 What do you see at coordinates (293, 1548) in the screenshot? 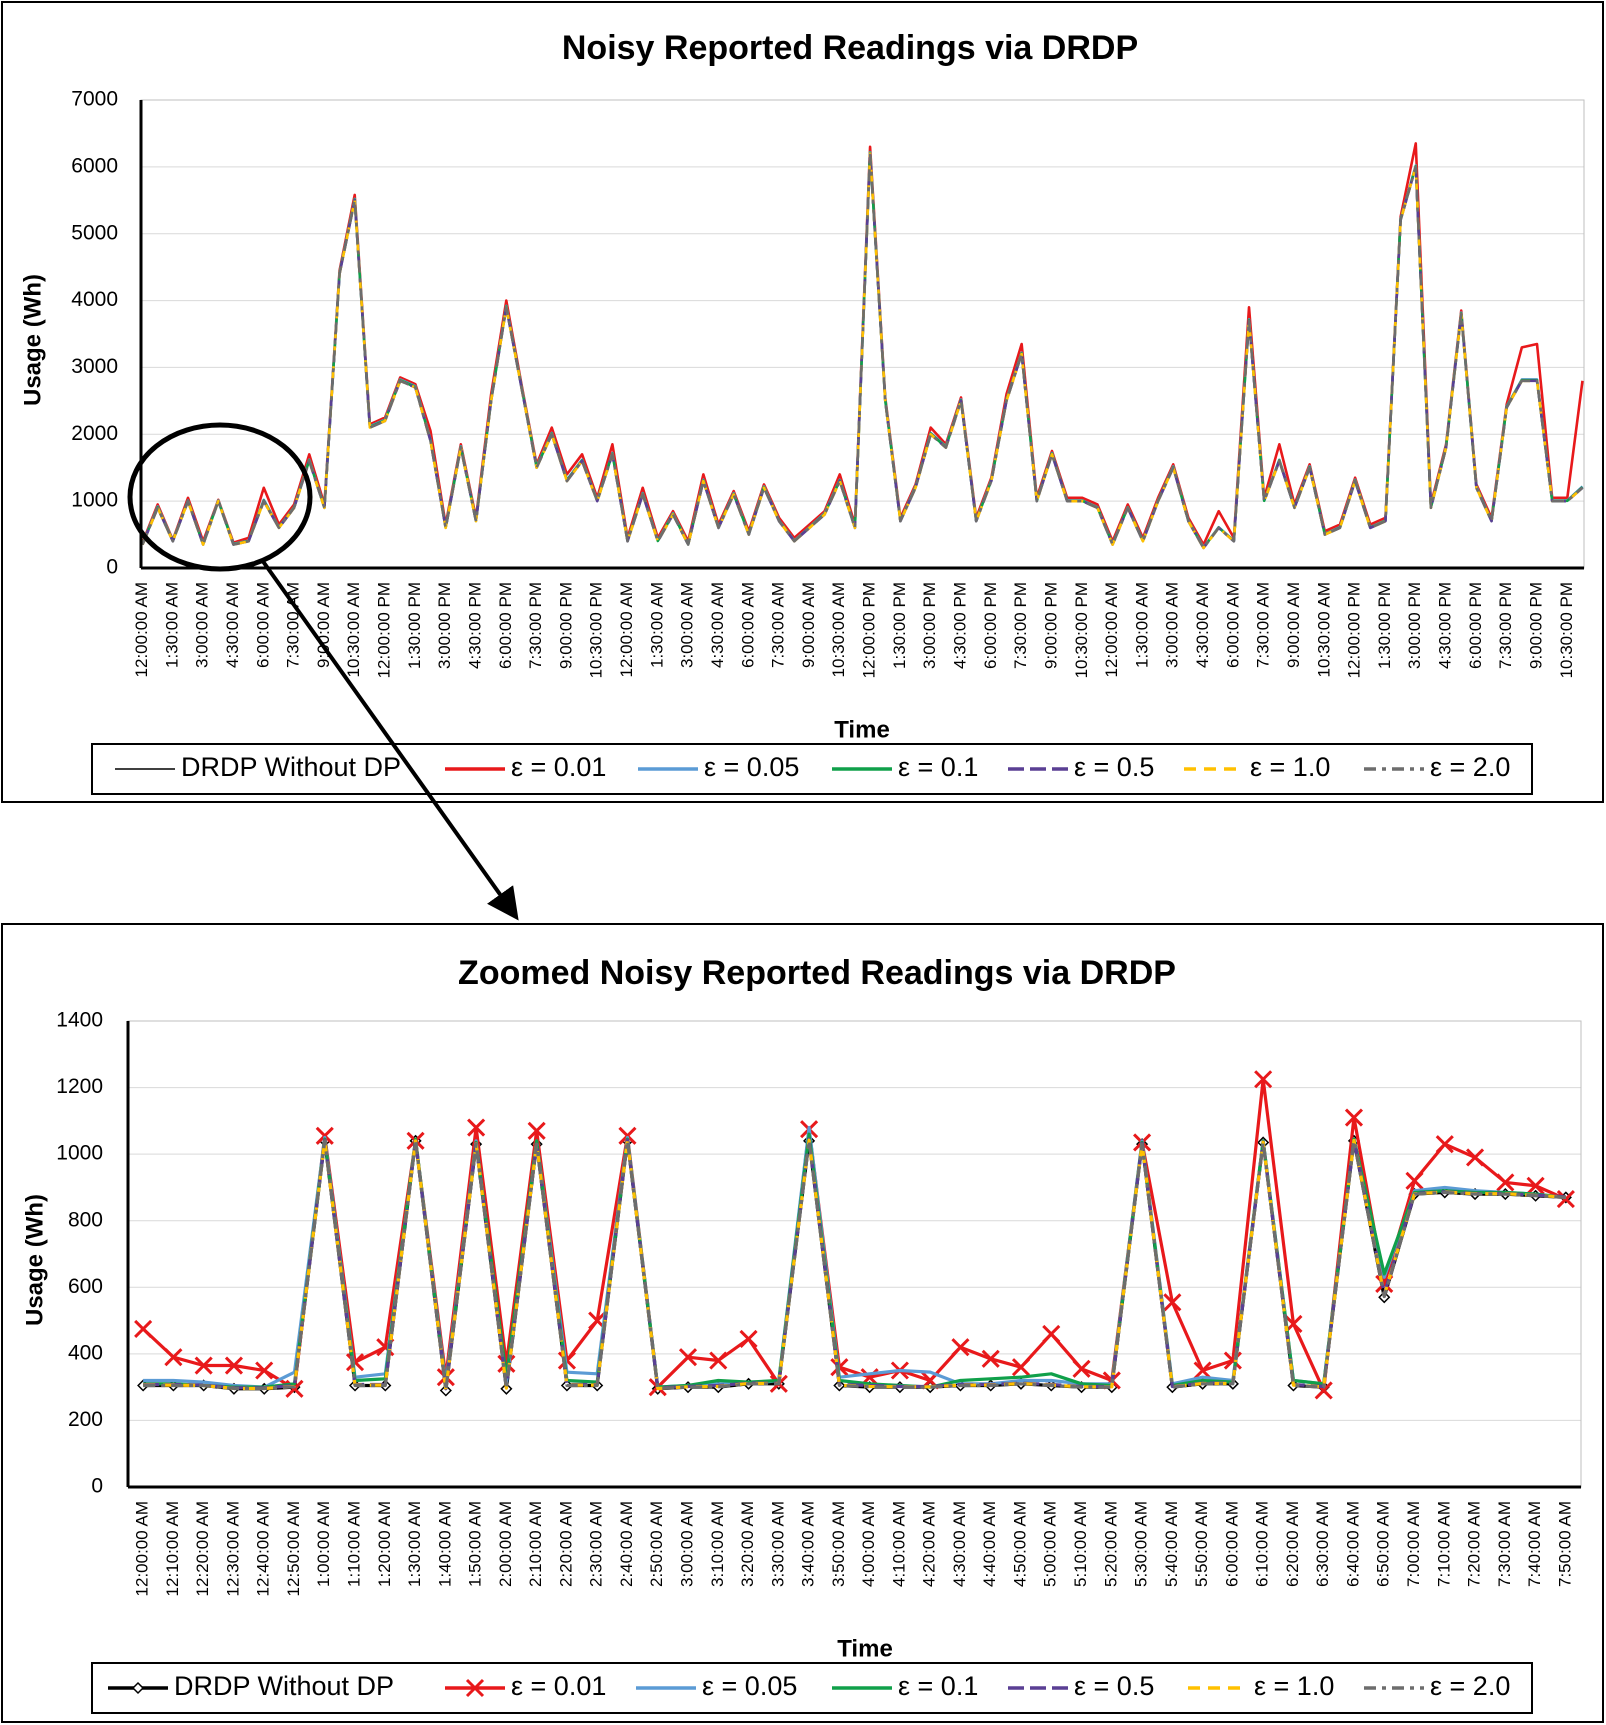
I see `x-tick-label: 12:50:00 AM` at bounding box center [293, 1548].